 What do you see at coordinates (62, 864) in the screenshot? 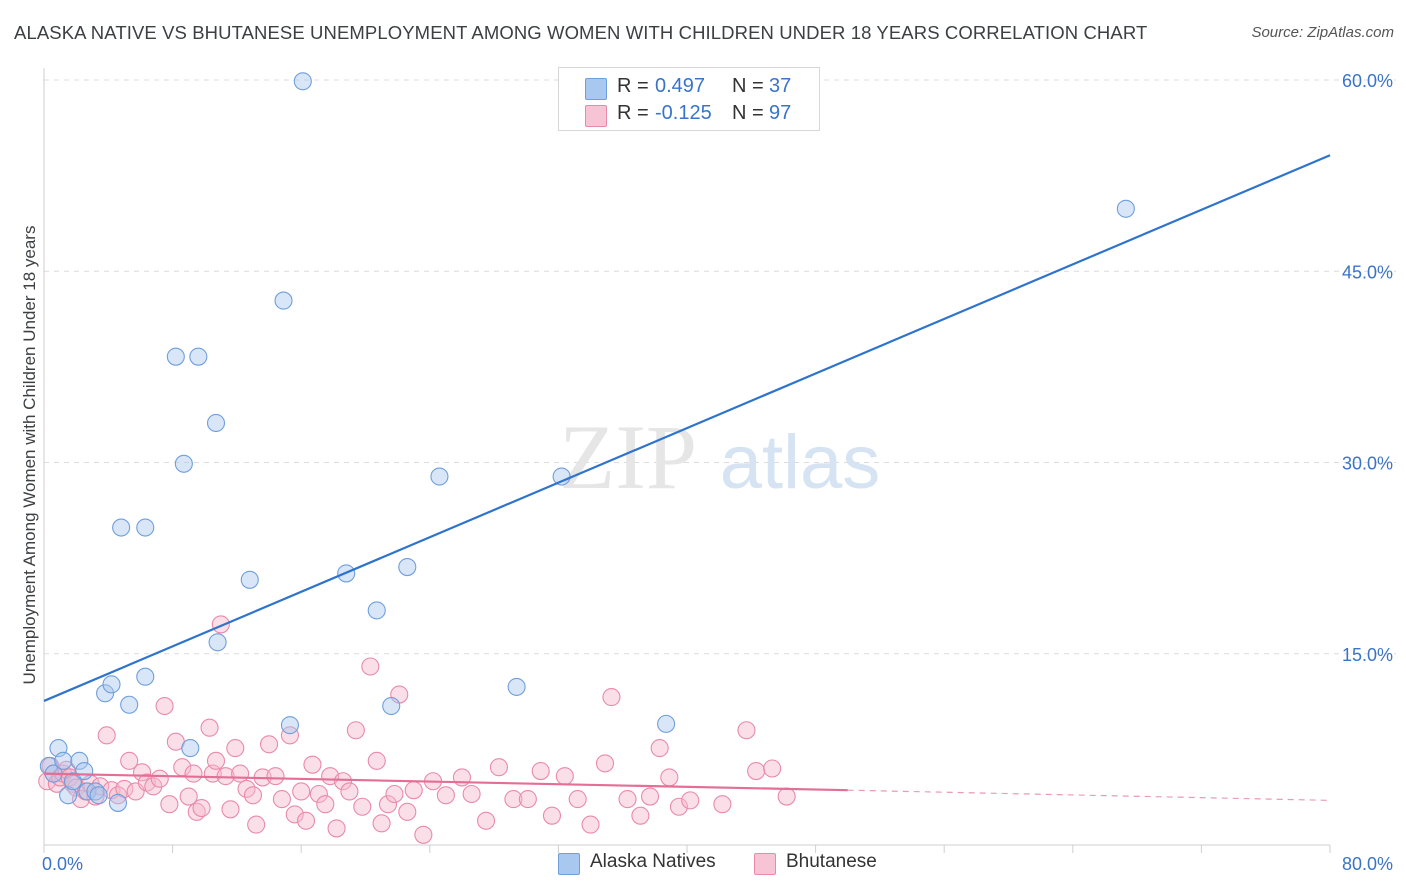
I see `x-tick-label-min: 0.0%` at bounding box center [62, 864].